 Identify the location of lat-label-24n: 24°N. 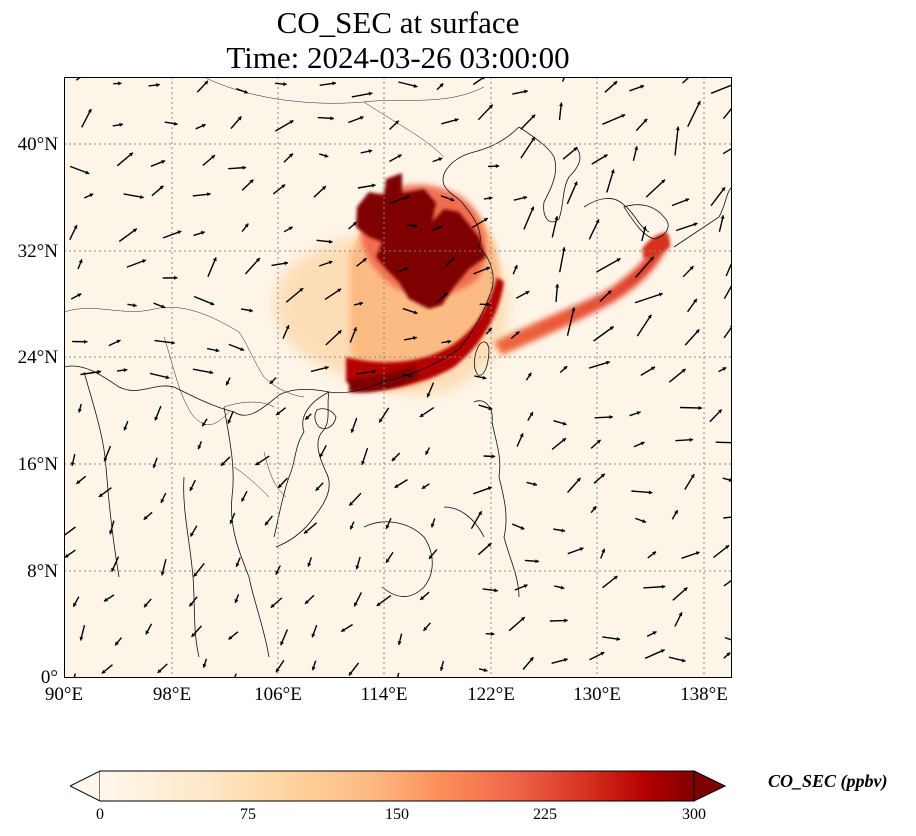
(37, 357).